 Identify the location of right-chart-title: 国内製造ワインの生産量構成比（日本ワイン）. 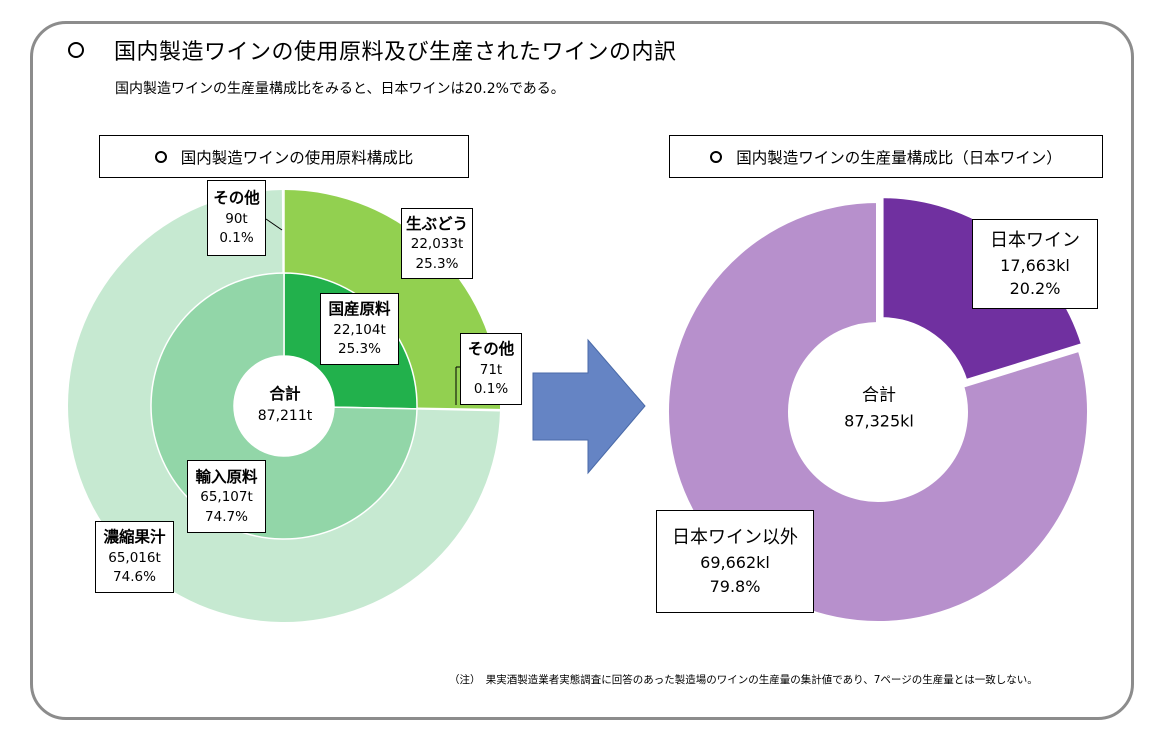
(886, 156).